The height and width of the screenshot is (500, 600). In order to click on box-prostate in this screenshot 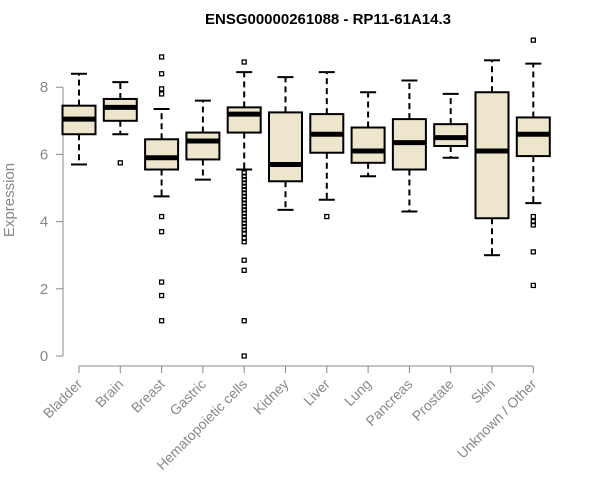, I will do `click(451, 125)`.